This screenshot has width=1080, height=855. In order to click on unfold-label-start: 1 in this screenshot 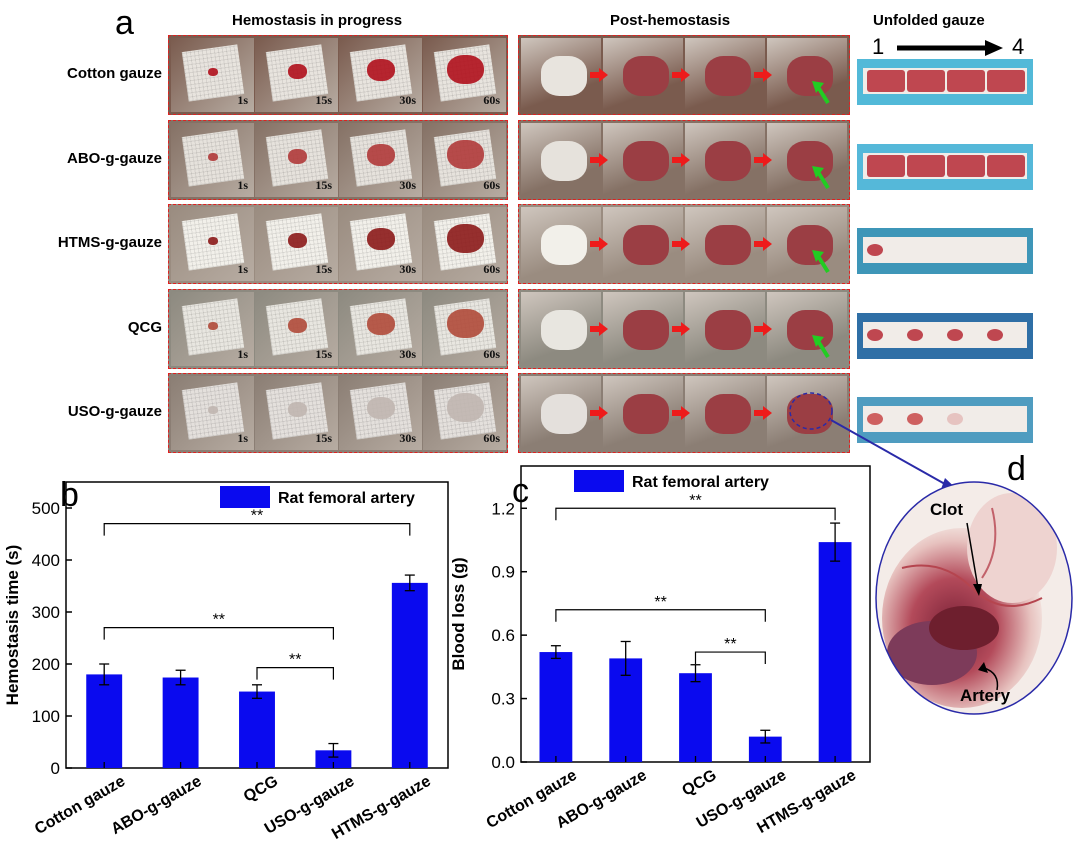, I will do `click(878, 46)`.